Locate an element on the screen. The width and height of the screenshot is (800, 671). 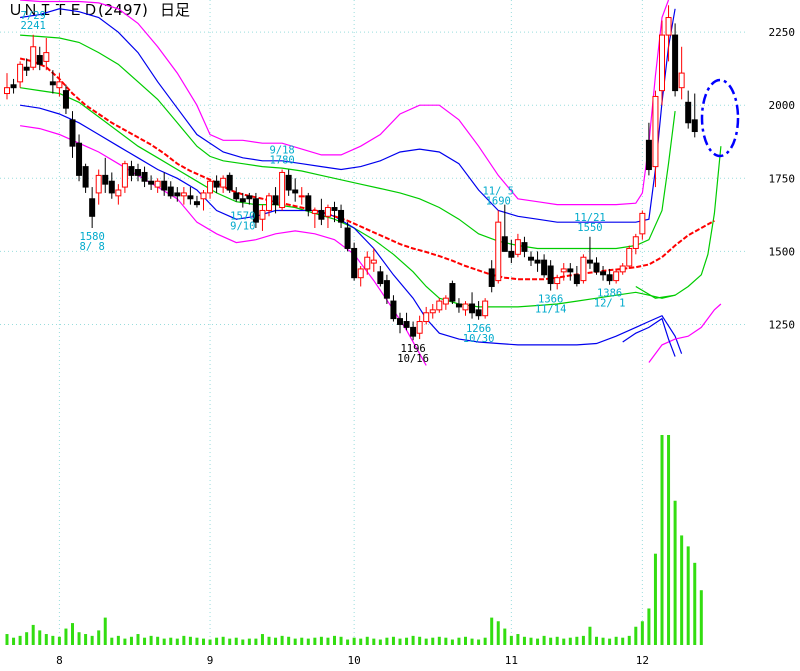
y-tick-label: 1750 is located at coordinates (782, 178).